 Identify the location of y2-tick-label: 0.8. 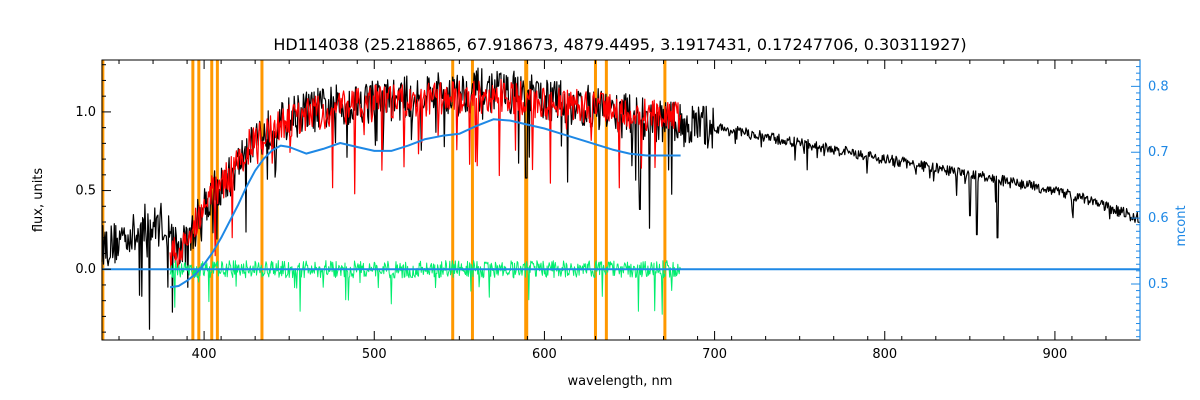
(1158, 86).